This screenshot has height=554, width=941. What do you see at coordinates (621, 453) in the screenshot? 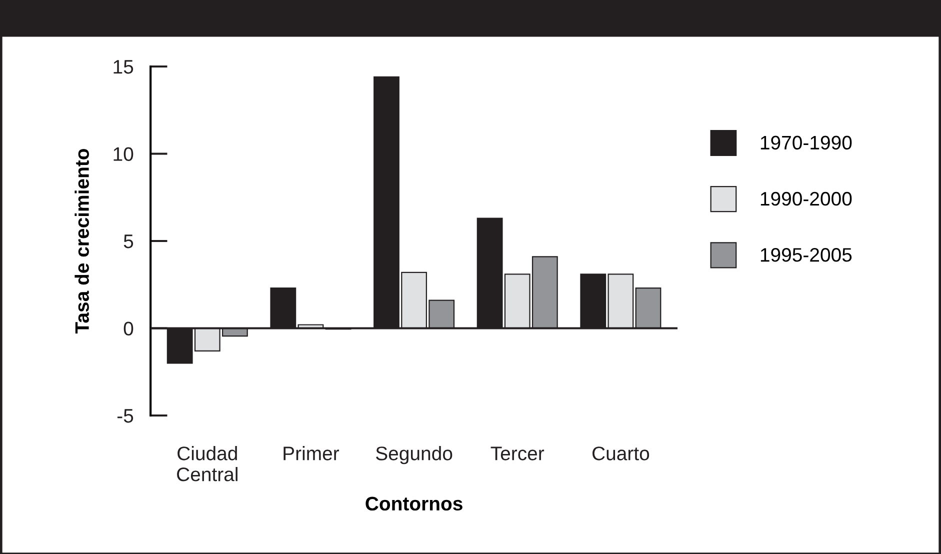
I see `x-tick-label: Cuarto` at bounding box center [621, 453].